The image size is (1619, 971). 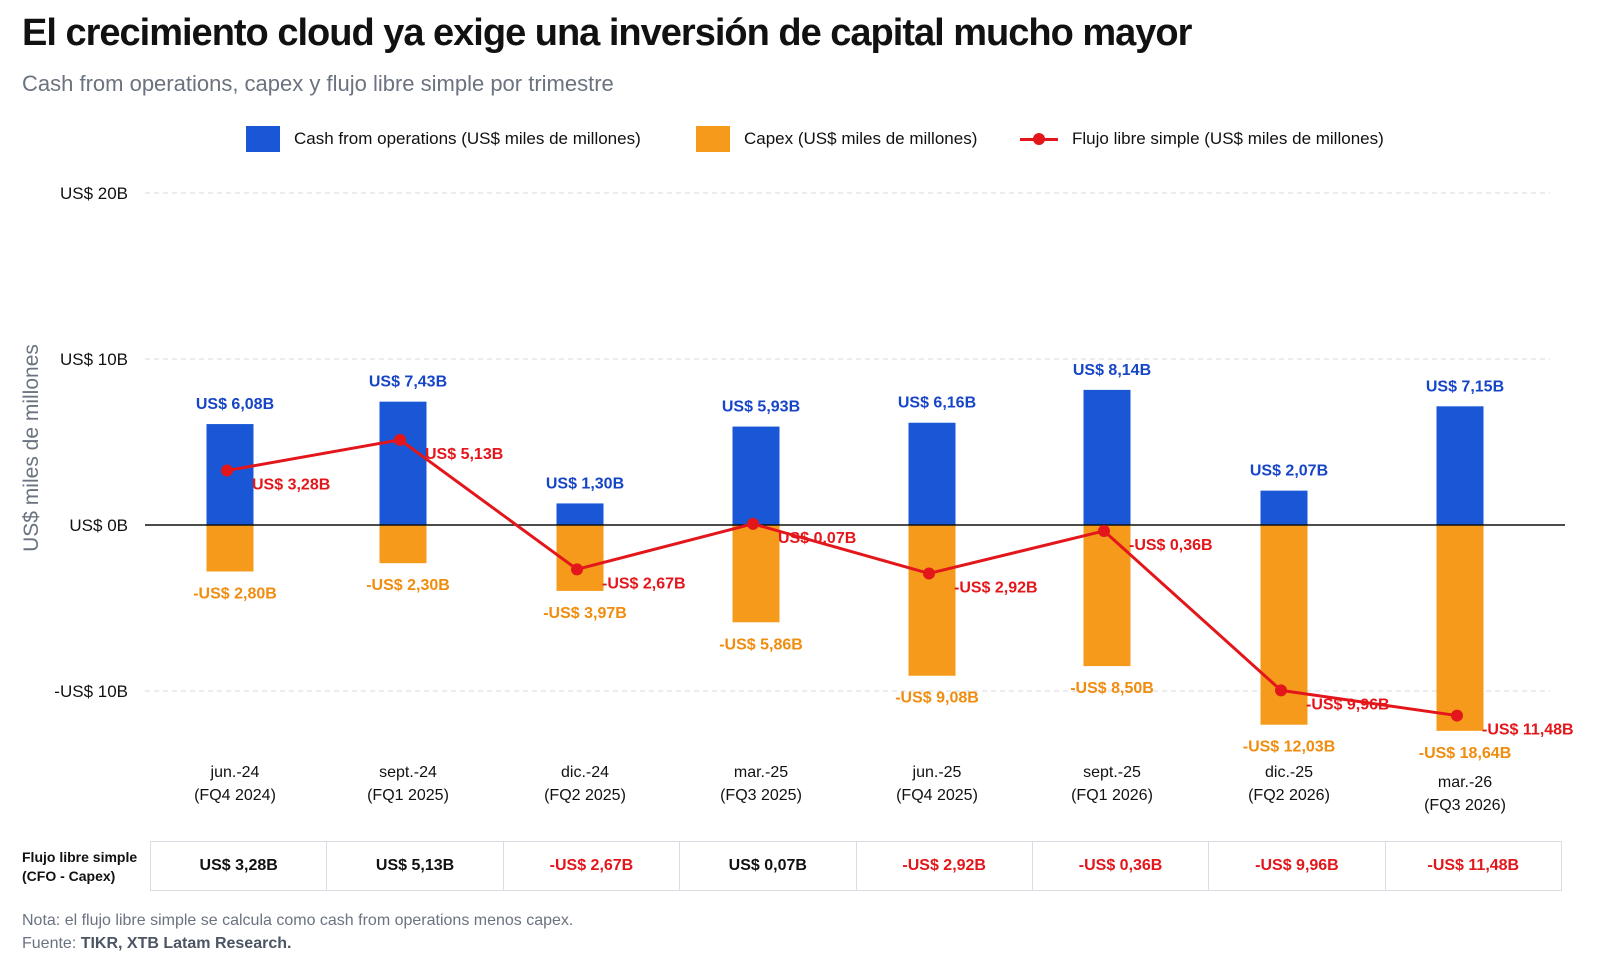 What do you see at coordinates (1465, 753) in the screenshot?
I see `capex-value-label: -US$ 18,64B` at bounding box center [1465, 753].